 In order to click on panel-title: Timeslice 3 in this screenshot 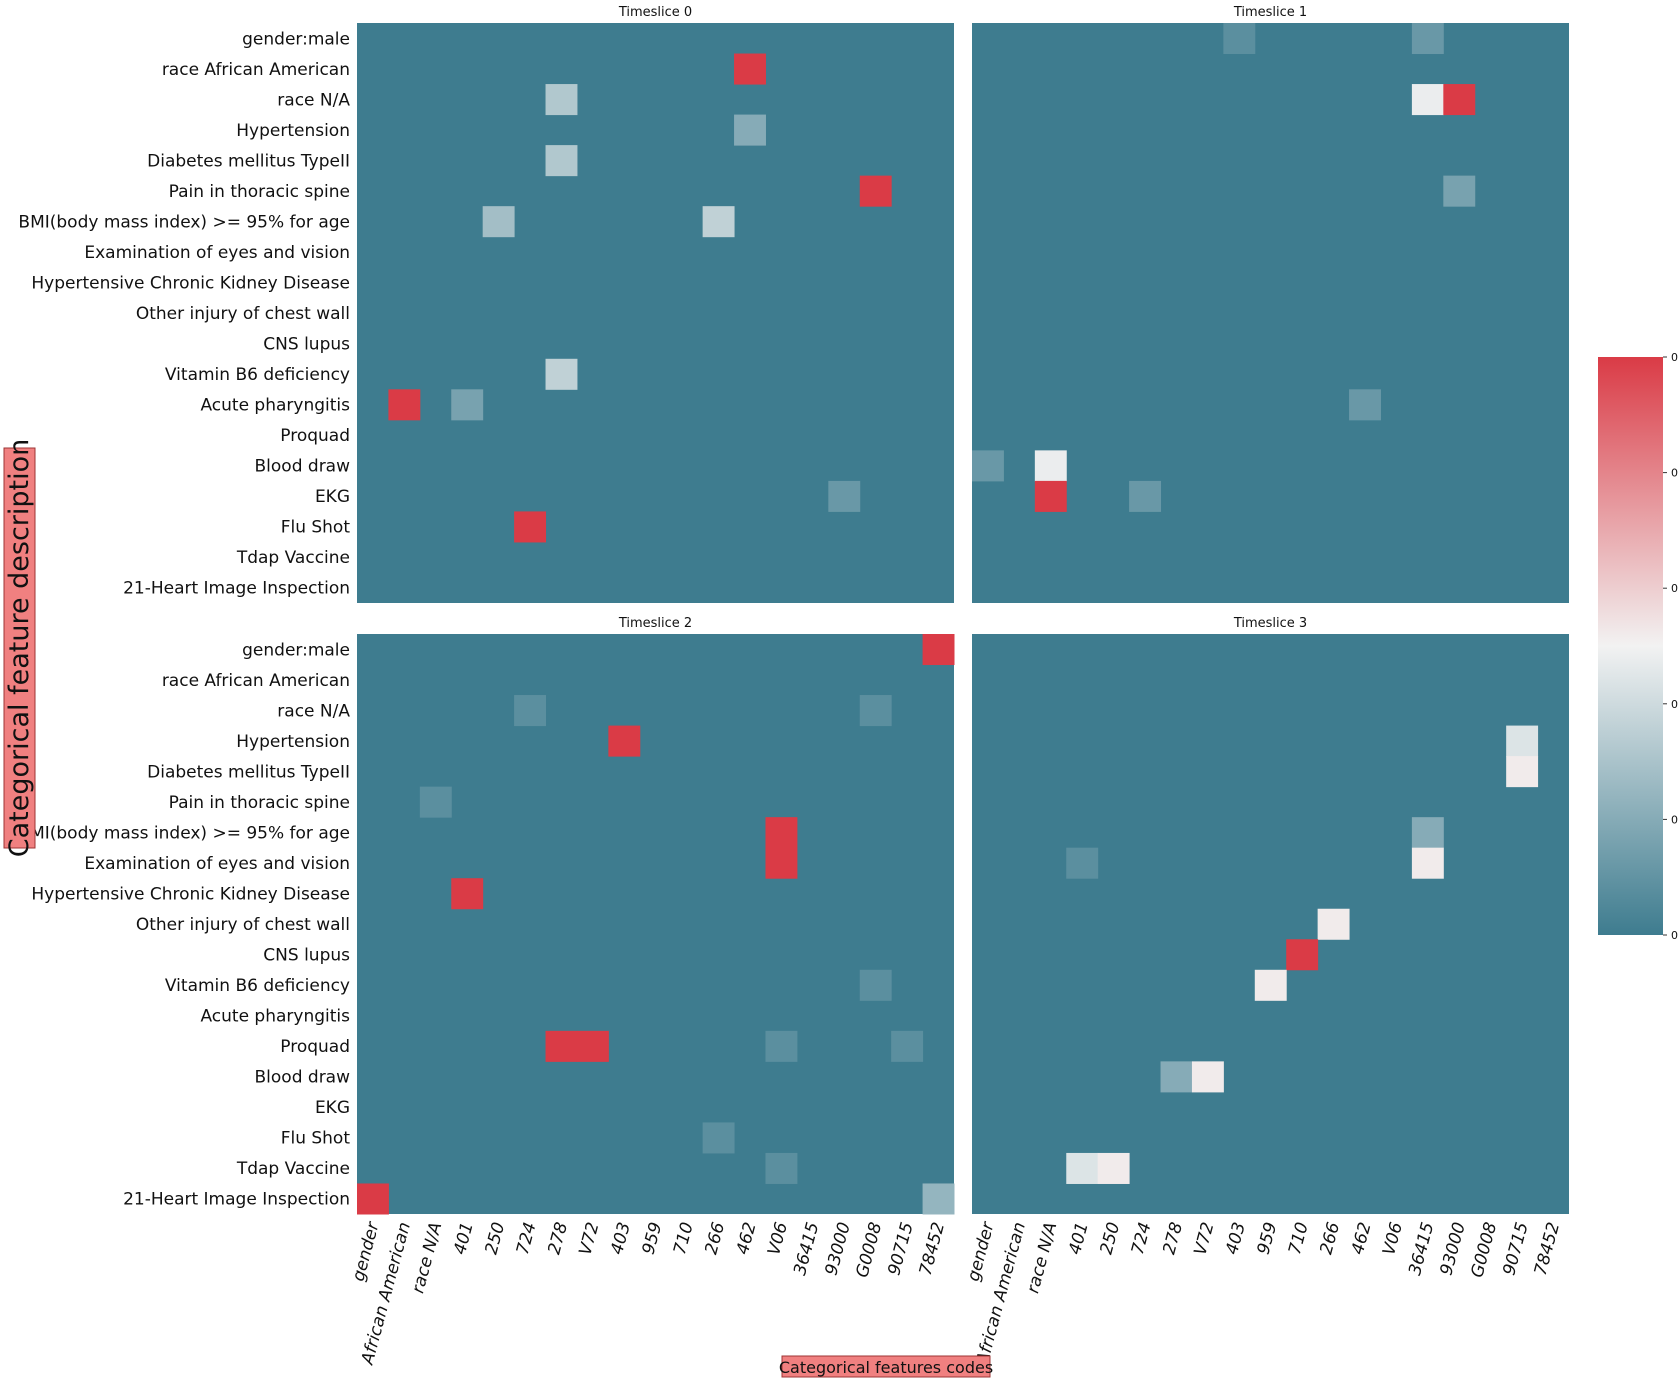, I will do `click(1270, 623)`.